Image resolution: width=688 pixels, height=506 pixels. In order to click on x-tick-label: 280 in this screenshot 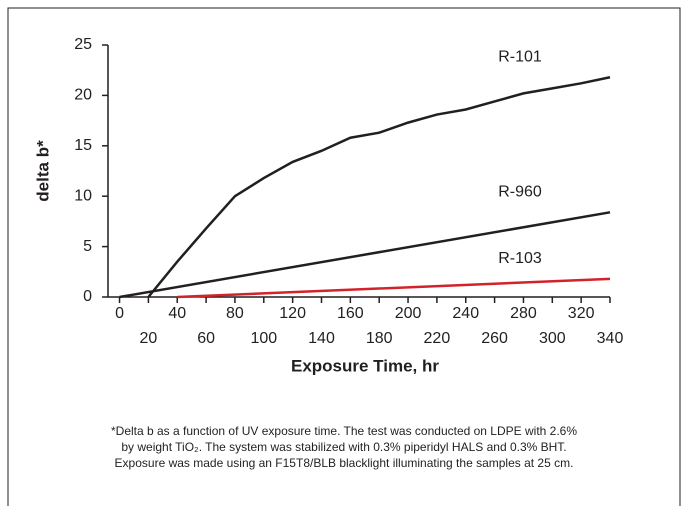, I will do `click(523, 313)`.